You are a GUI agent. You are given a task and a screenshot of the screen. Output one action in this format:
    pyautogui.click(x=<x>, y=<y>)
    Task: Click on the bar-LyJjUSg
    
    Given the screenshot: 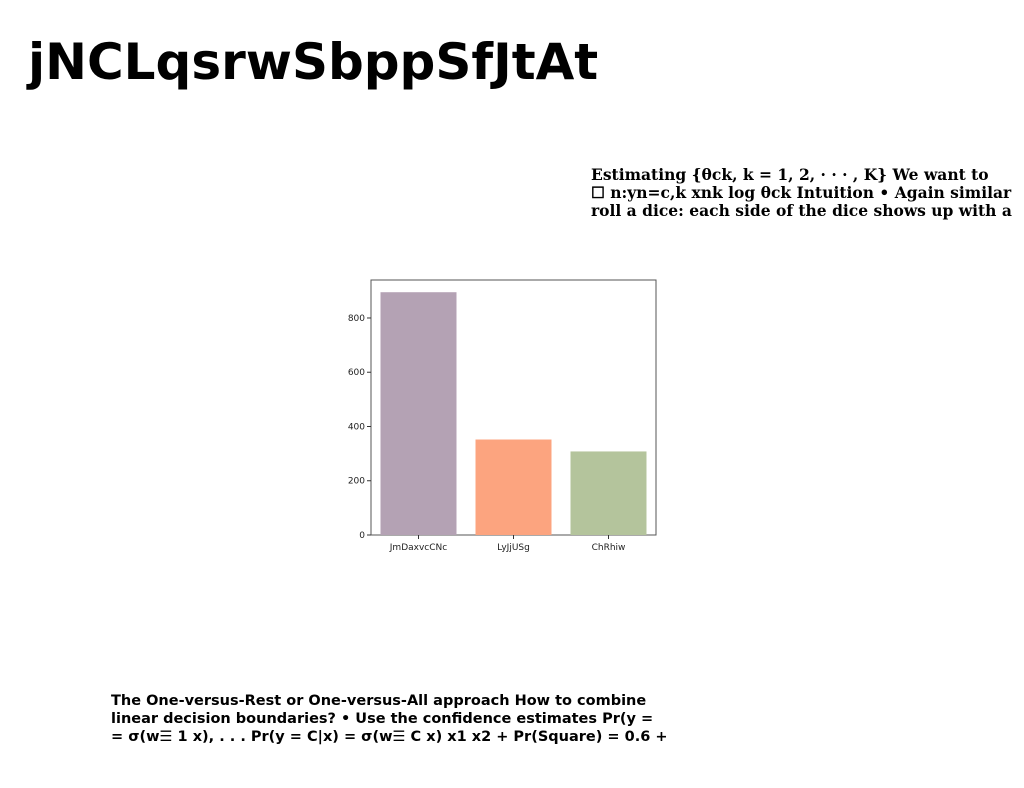 What is the action you would take?
    pyautogui.click(x=513, y=487)
    